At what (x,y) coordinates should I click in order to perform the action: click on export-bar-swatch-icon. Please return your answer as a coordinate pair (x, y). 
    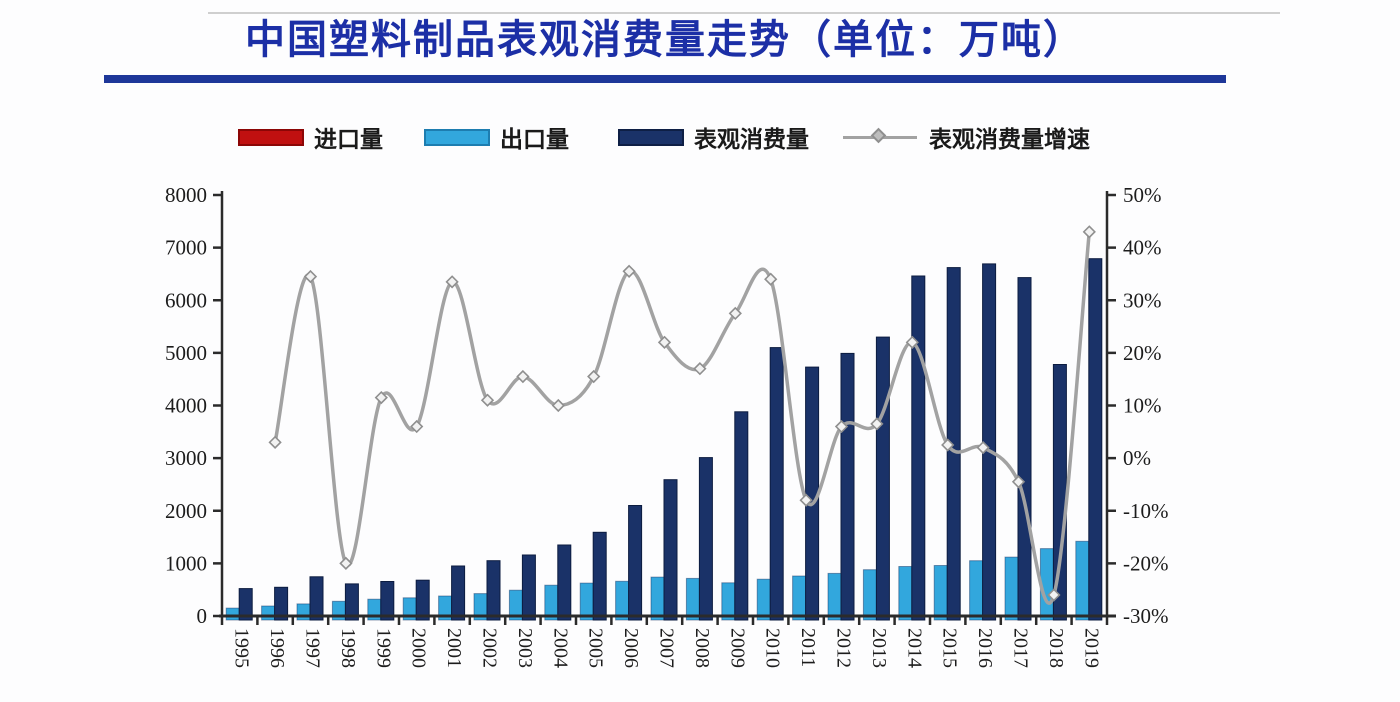
    Looking at the image, I should click on (457, 137).